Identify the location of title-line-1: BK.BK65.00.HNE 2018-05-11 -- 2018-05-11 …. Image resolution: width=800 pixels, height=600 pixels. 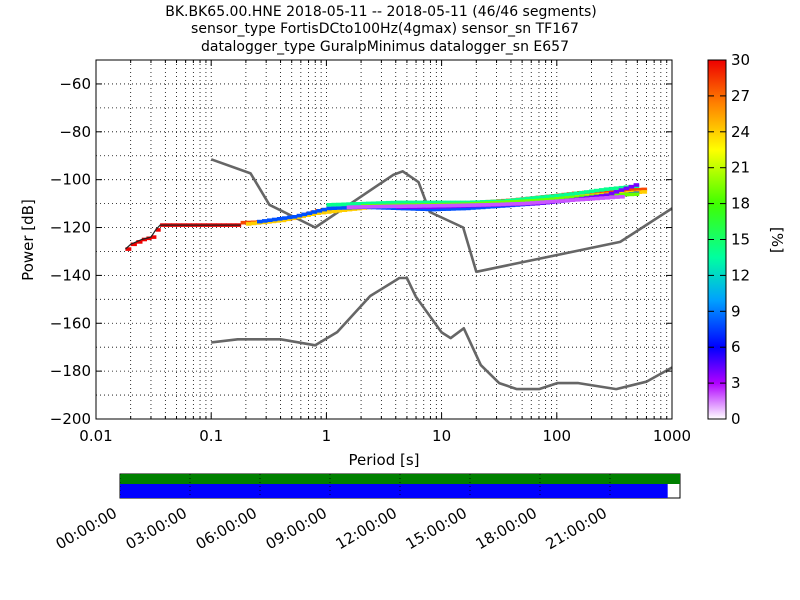
(380, 12).